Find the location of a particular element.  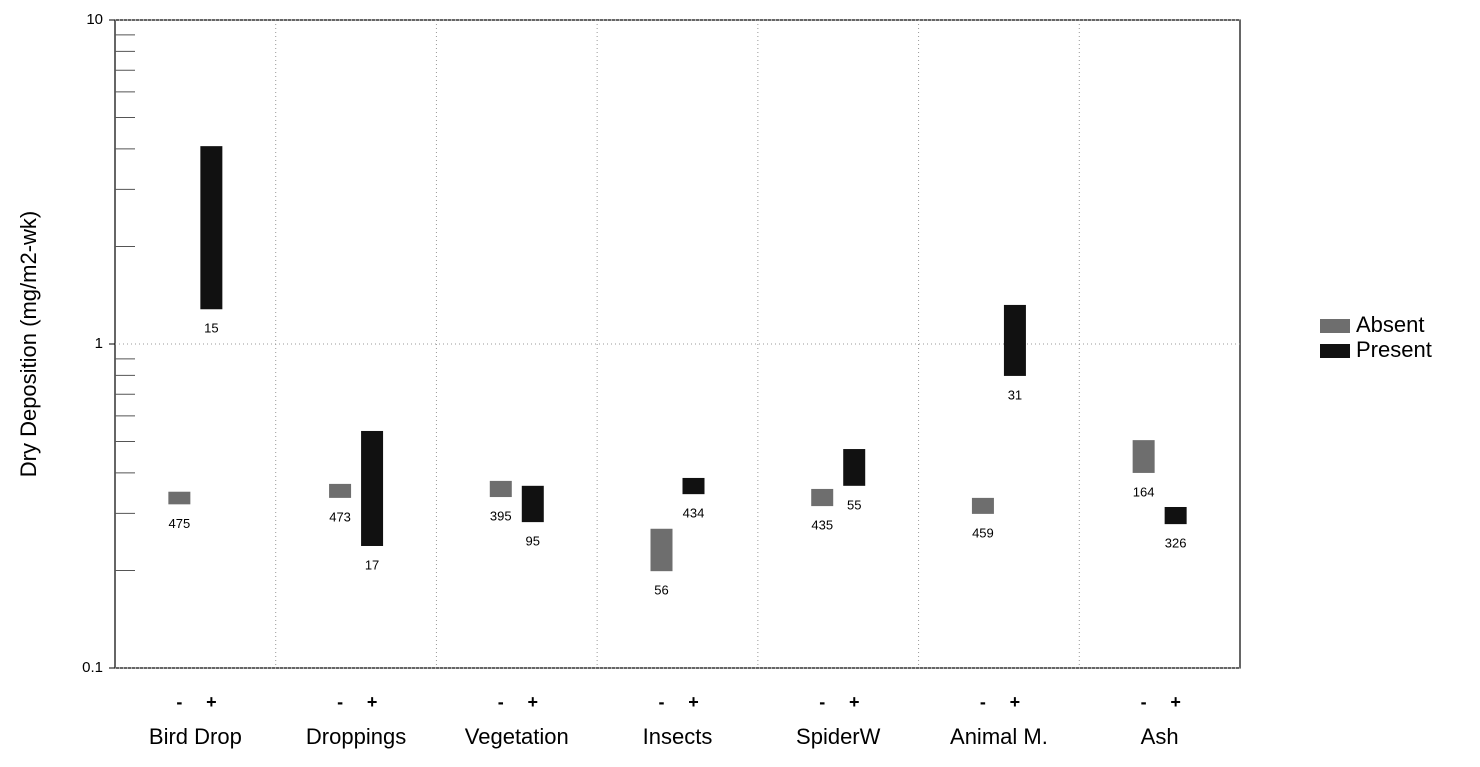

y-tick-label: 10 is located at coordinates (94, 19).